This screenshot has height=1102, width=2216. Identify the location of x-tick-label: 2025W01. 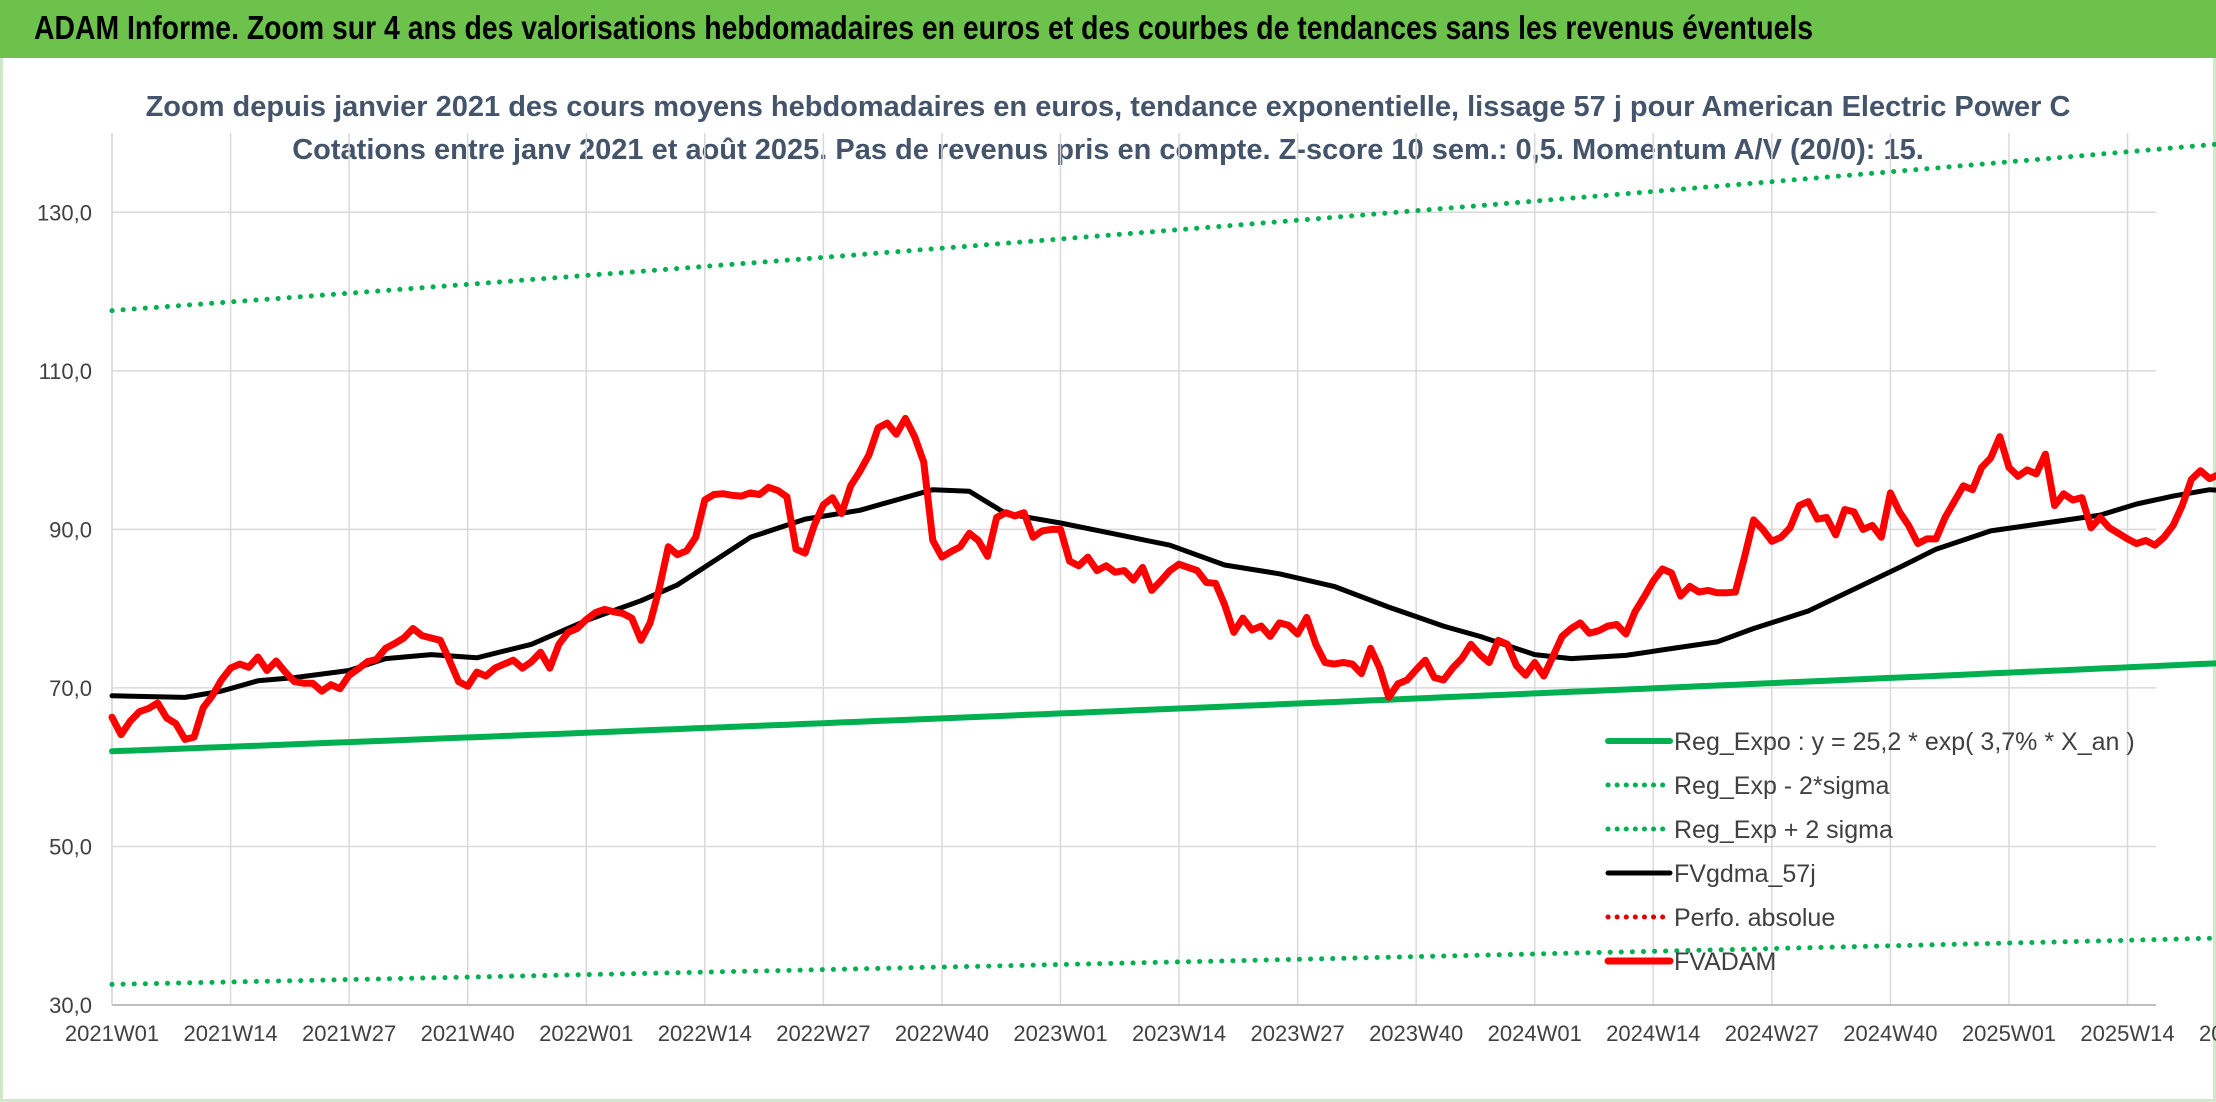
(2009, 1033).